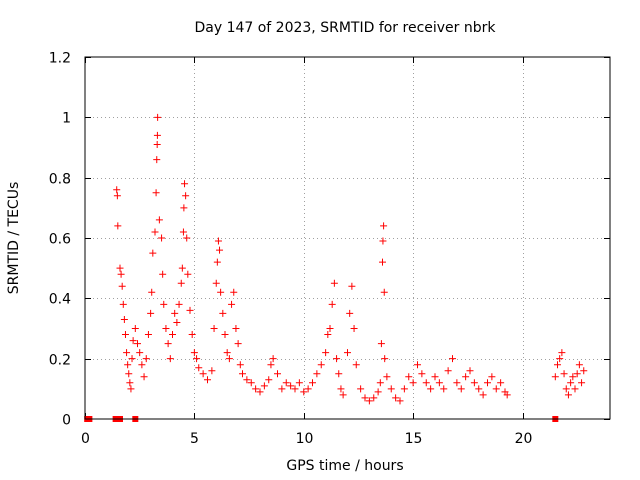  What do you see at coordinates (14, 238) in the screenshot?
I see `y-axis-label: SRMTID / TECUs` at bounding box center [14, 238].